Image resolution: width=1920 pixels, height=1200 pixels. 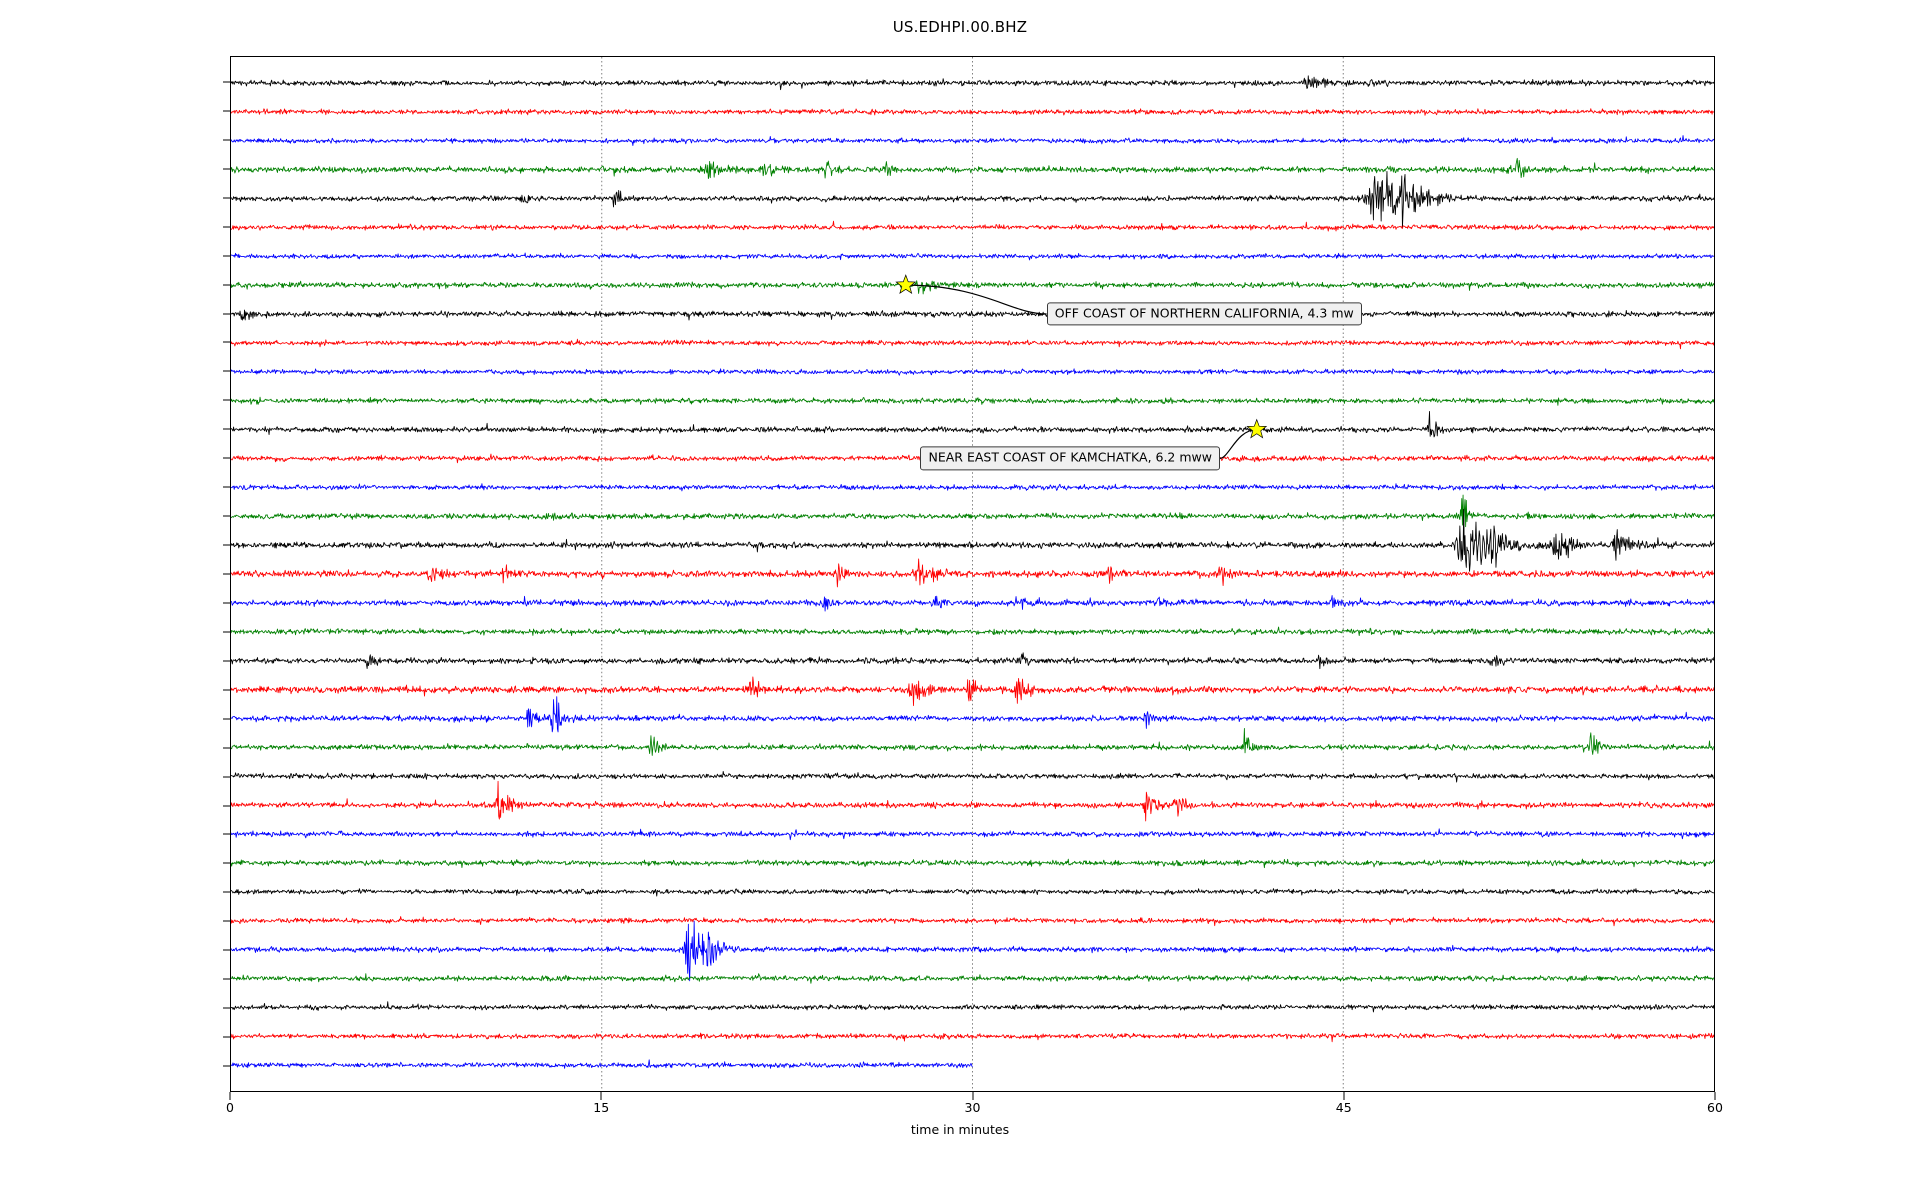 I want to click on x-tick-label: 0, so click(x=230, y=1107).